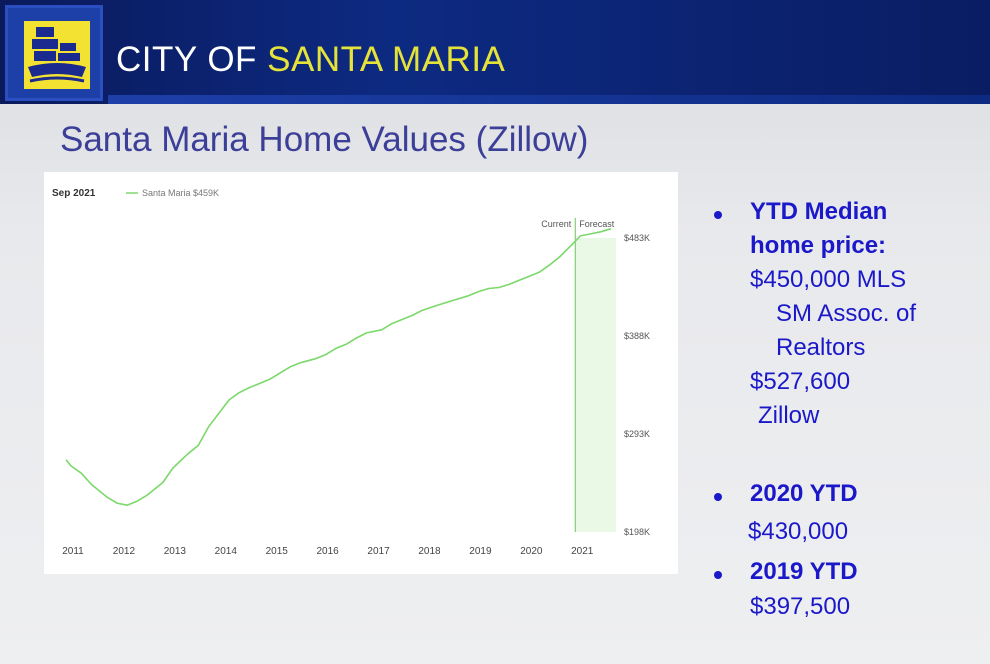 The height and width of the screenshot is (664, 990). I want to click on slide-title: Santa Maria Home Values (Zillow), so click(324, 139).